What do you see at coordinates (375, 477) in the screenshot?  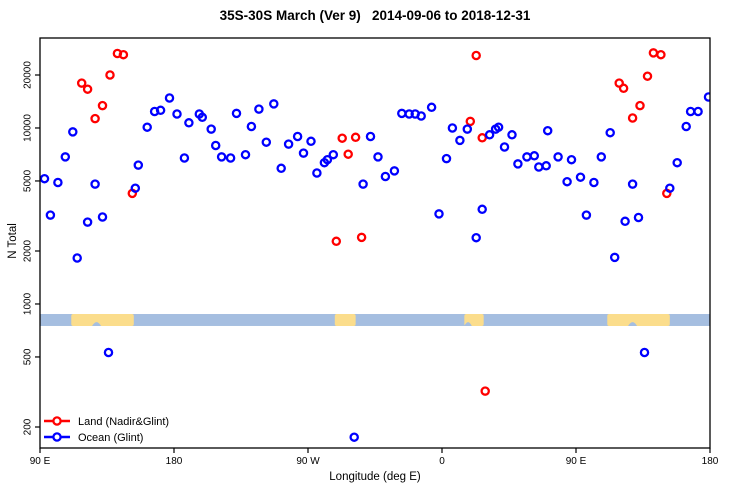 I see `x-axis-title: Longitude (deg E)` at bounding box center [375, 477].